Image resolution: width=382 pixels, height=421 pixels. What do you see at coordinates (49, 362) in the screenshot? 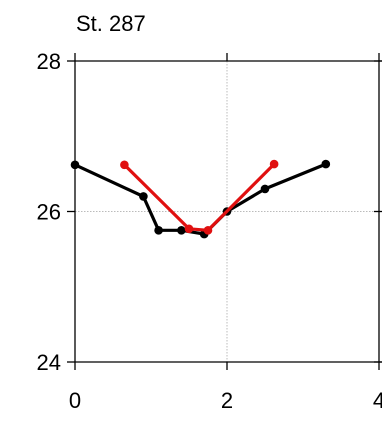
I see `y-tick-label: 24` at bounding box center [49, 362].